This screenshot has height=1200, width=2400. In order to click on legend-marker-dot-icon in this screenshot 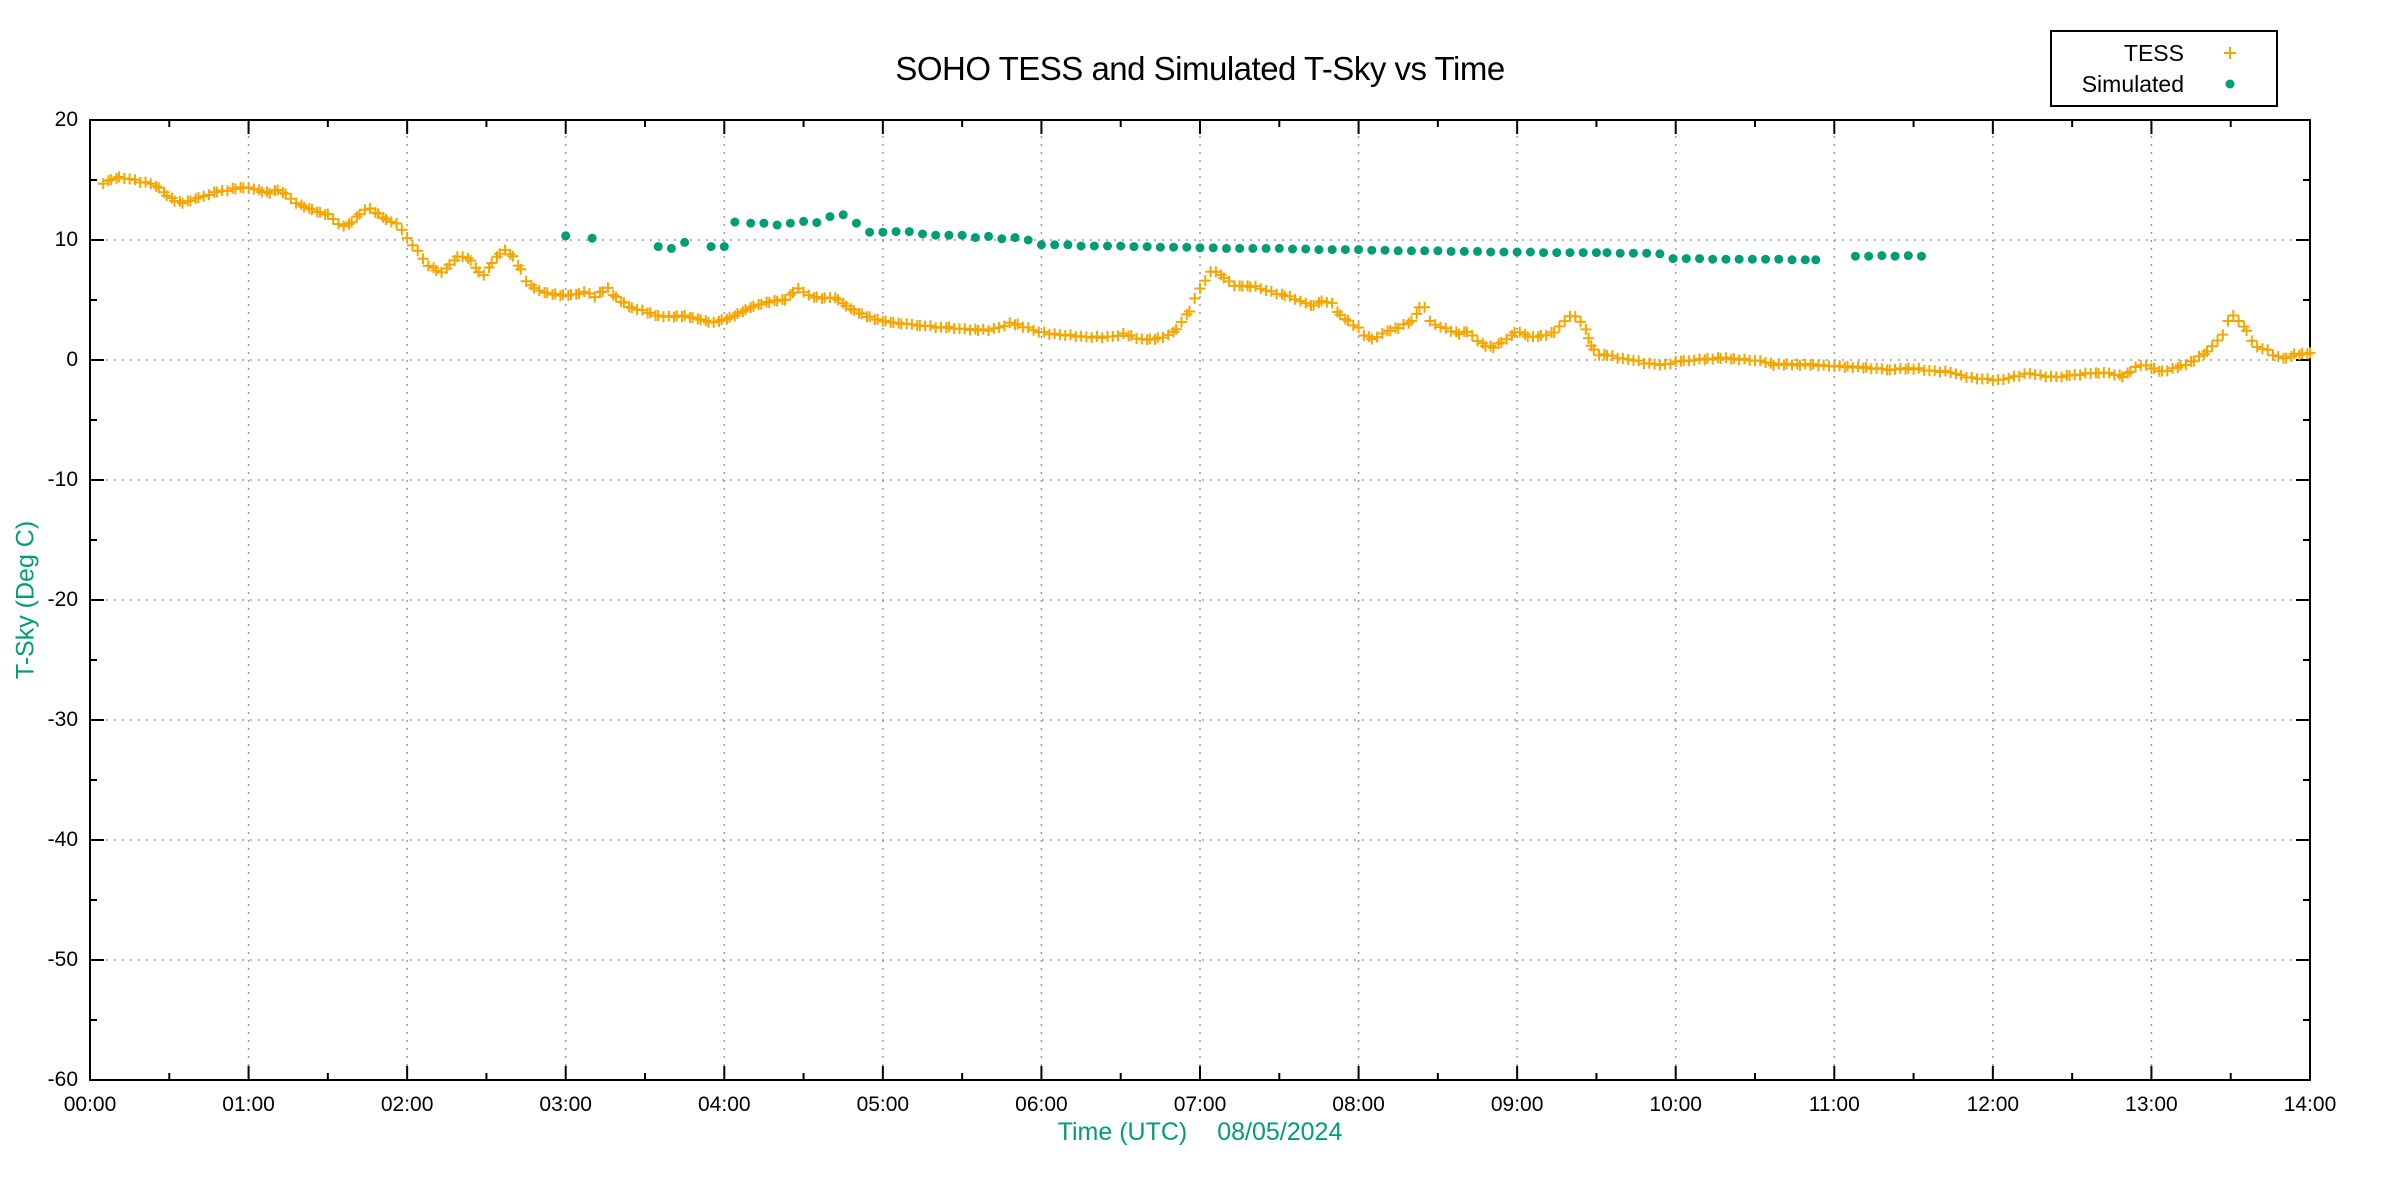, I will do `click(2230, 84)`.